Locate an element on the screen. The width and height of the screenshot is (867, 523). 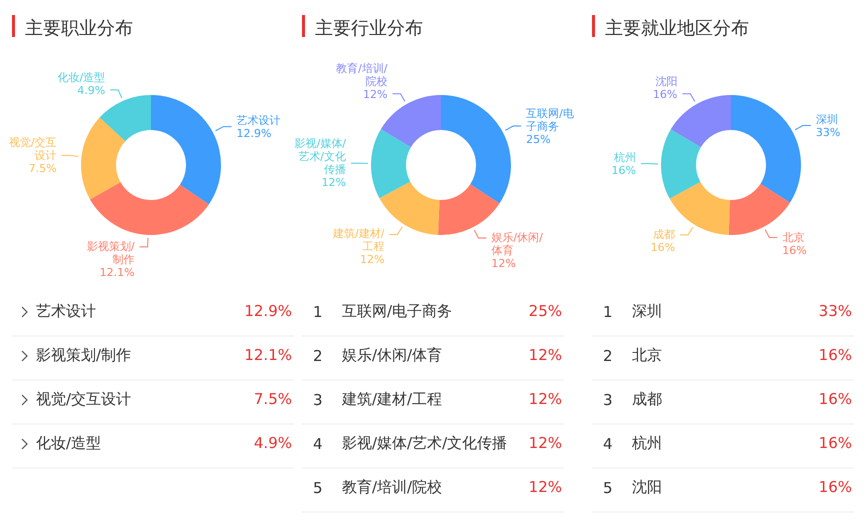
category-label: 沈阳 is located at coordinates (647, 487).